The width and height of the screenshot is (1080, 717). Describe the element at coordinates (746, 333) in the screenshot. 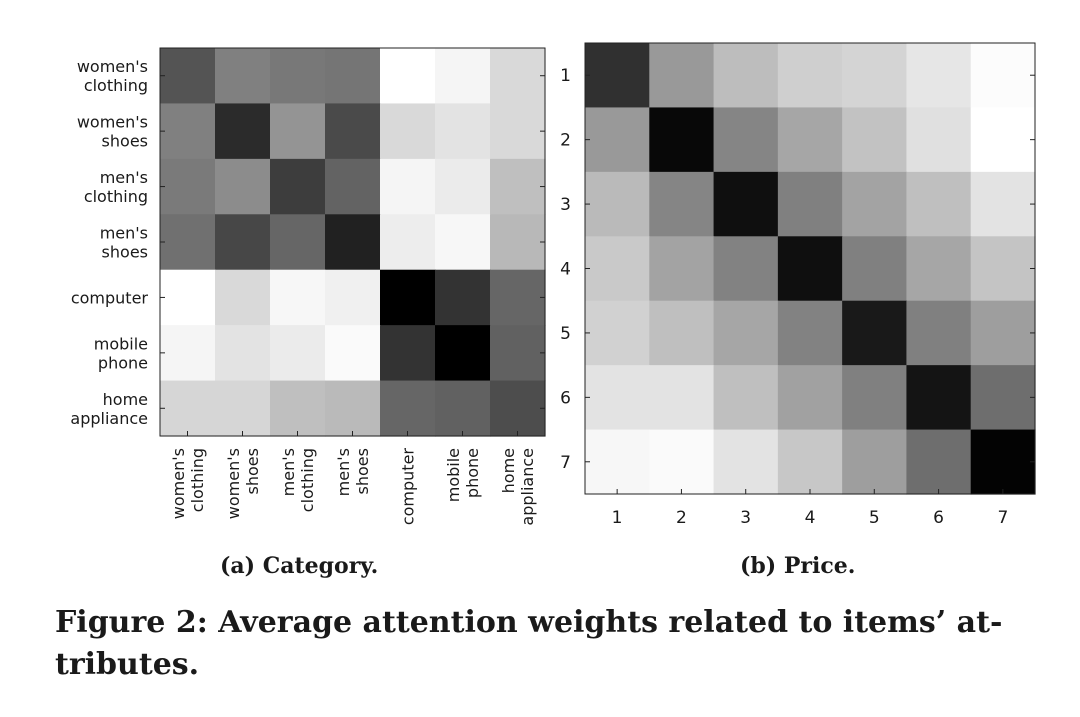

I see `price-cell-r5-c3` at that location.